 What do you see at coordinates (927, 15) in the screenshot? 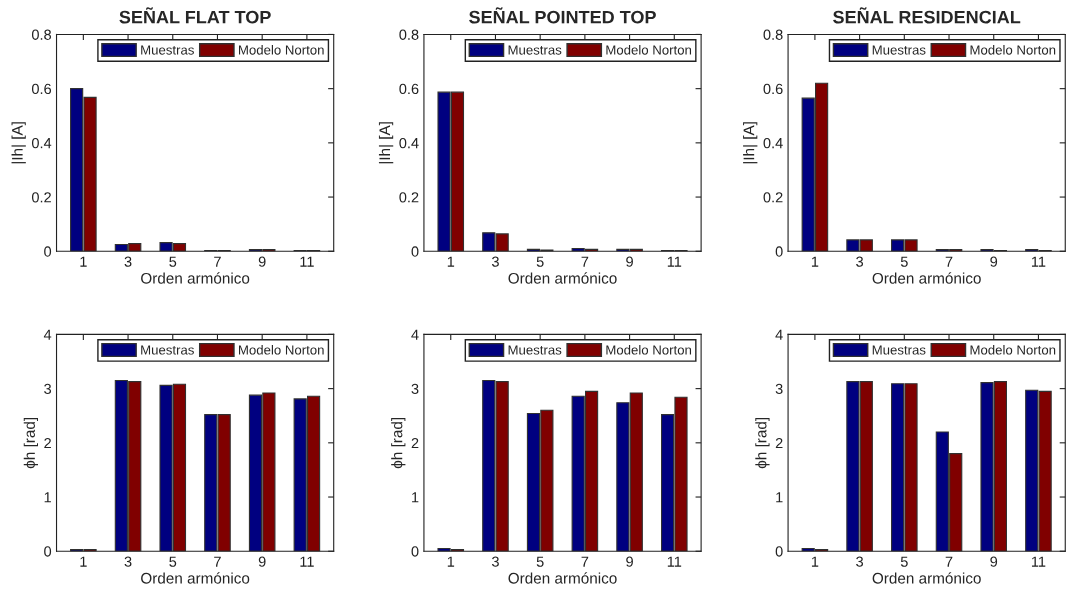
I see `chart-title: SEÑAL RESIDENCIAL` at bounding box center [927, 15].